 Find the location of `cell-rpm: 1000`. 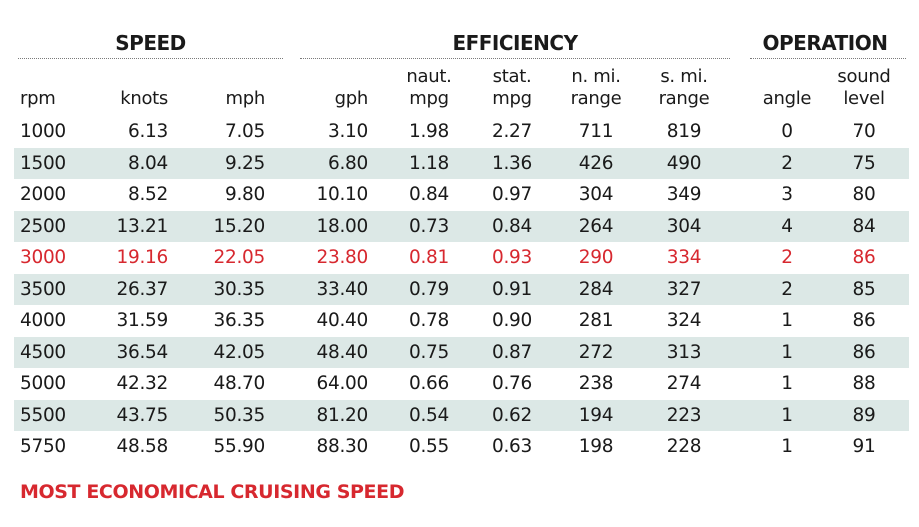

cell-rpm: 1000 is located at coordinates (43, 131).